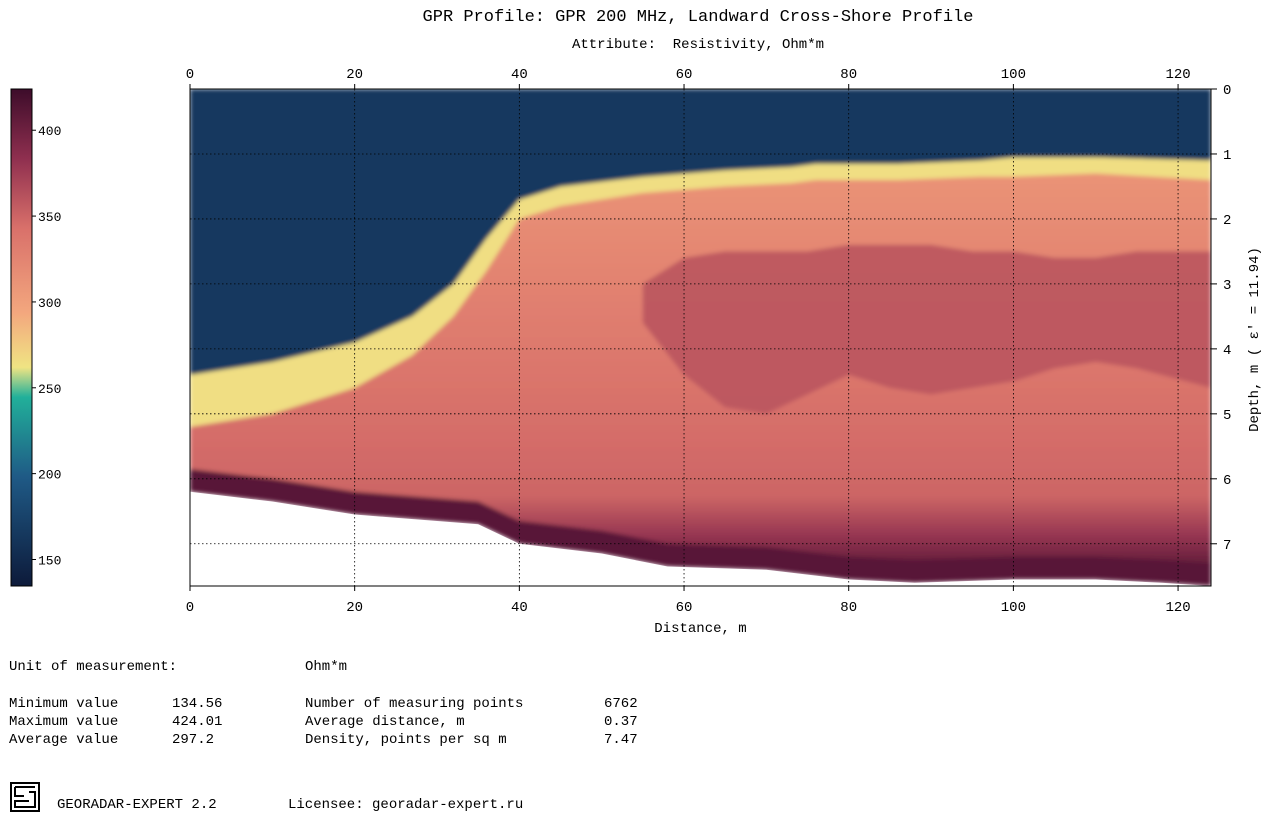 The height and width of the screenshot is (822, 1270). I want to click on georadar-logo-icon, so click(25, 797).